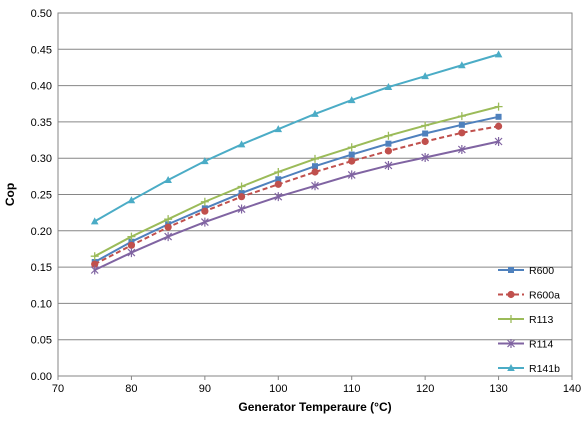  Describe the element at coordinates (352, 389) in the screenshot. I see `x-tick-label: 110` at that location.